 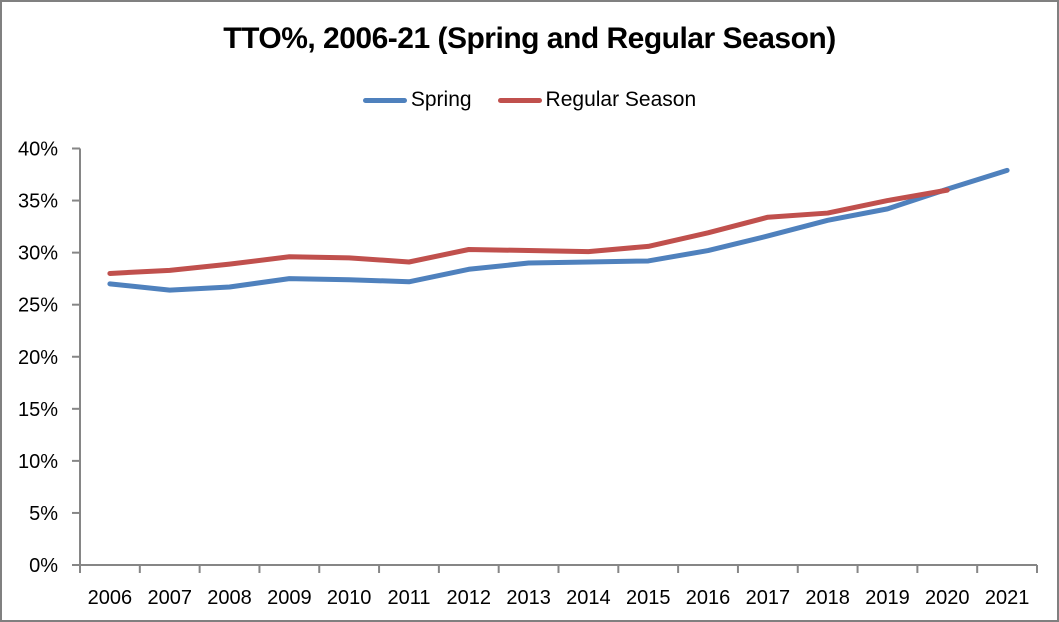 I want to click on legend-label: Regular Season, so click(x=621, y=99).